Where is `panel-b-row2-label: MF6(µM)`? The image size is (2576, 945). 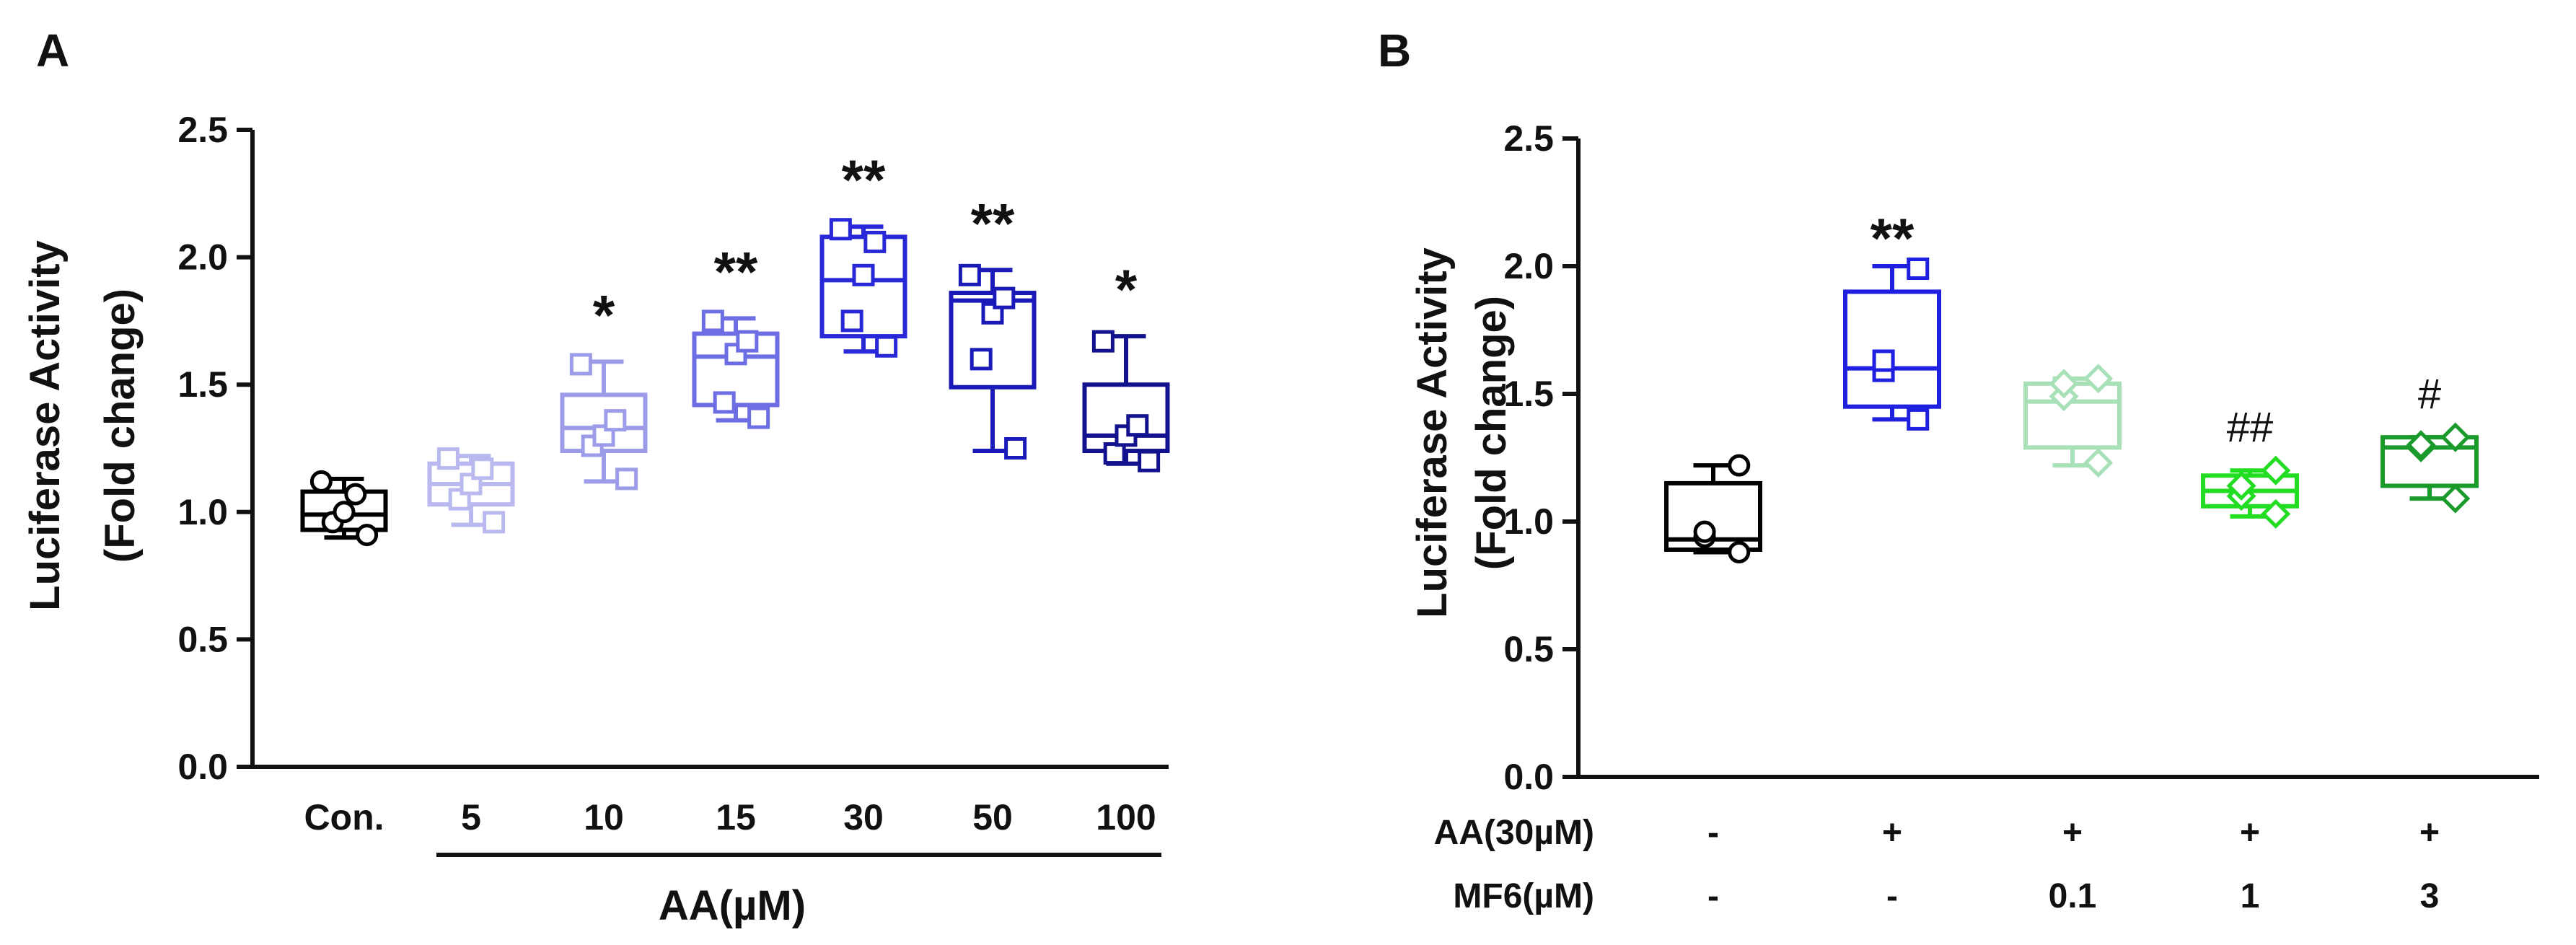 panel-b-row2-label: MF6(µM) is located at coordinates (1523, 896).